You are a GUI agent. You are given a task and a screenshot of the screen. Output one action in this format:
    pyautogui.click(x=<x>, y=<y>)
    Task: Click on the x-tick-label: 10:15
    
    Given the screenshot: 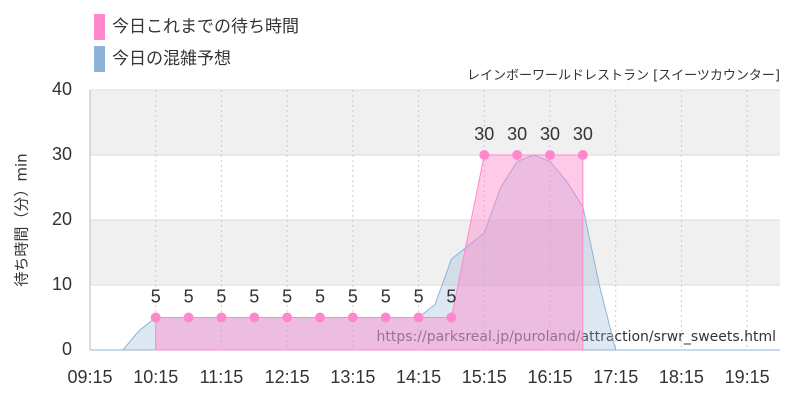 What is the action you would take?
    pyautogui.click(x=155, y=377)
    